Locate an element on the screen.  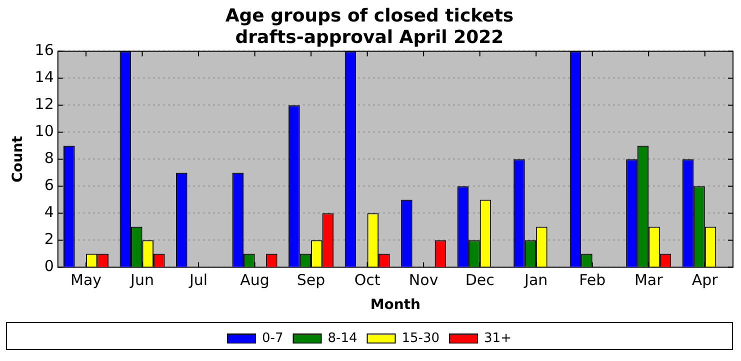
text: Age groups of closed tickets is located at coordinates (369, 15).